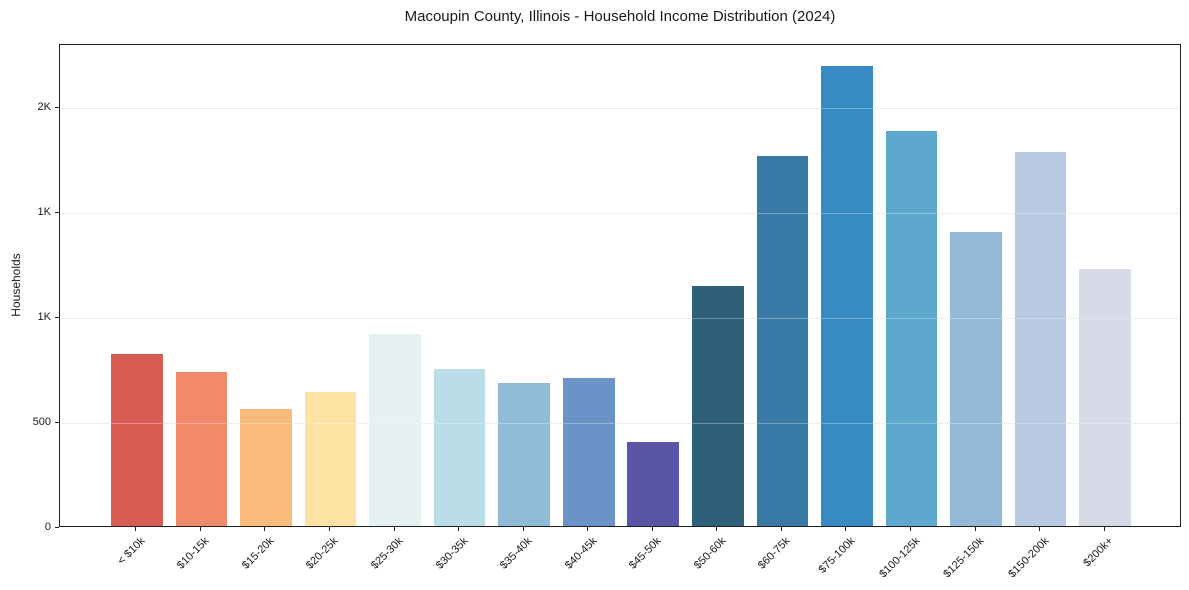 This screenshot has height=590, width=1189. What do you see at coordinates (581, 553) in the screenshot?
I see `x-tick-label: $40-45k` at bounding box center [581, 553].